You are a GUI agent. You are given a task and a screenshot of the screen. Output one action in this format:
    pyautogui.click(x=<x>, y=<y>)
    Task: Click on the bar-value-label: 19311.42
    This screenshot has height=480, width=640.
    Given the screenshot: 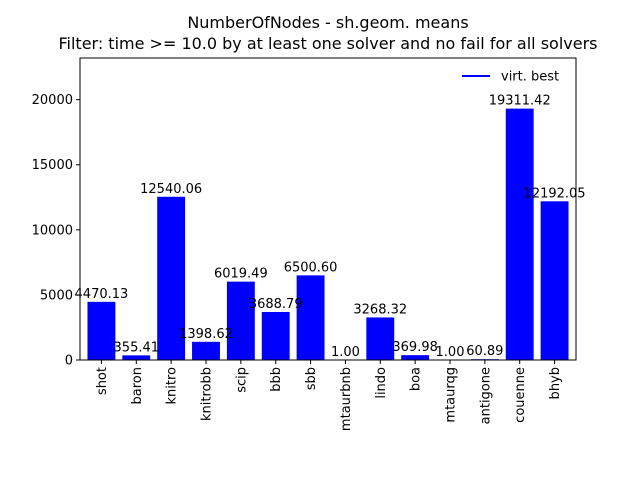 What is the action you would take?
    pyautogui.click(x=520, y=101)
    